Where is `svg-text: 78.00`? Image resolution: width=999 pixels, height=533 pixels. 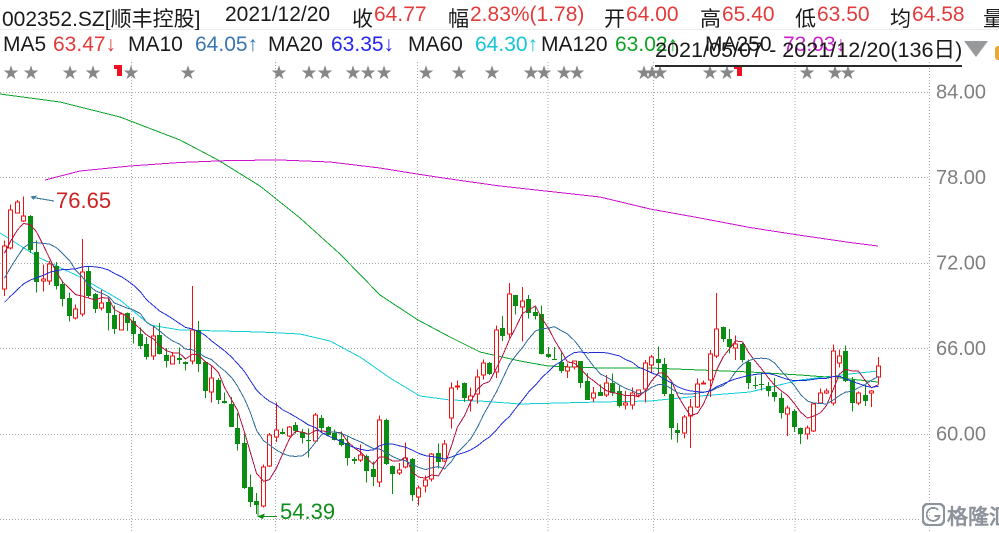
svg-text: 78.00 is located at coordinates (961, 178).